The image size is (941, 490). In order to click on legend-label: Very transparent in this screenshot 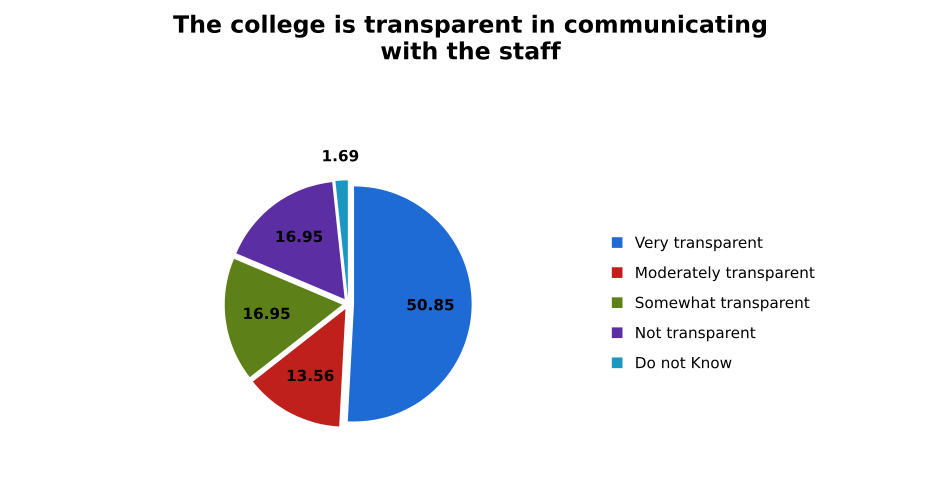, I will do `click(698, 244)`.